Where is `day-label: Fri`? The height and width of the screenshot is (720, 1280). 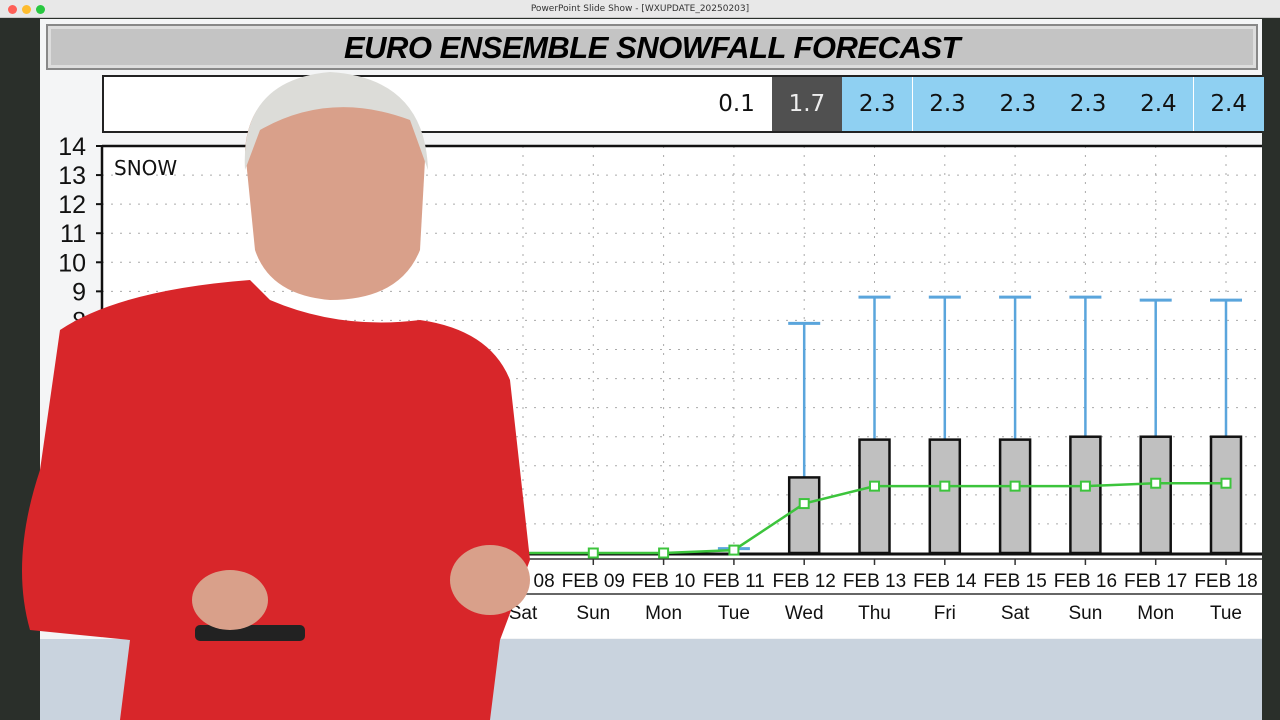 day-label: Fri is located at coordinates (945, 613).